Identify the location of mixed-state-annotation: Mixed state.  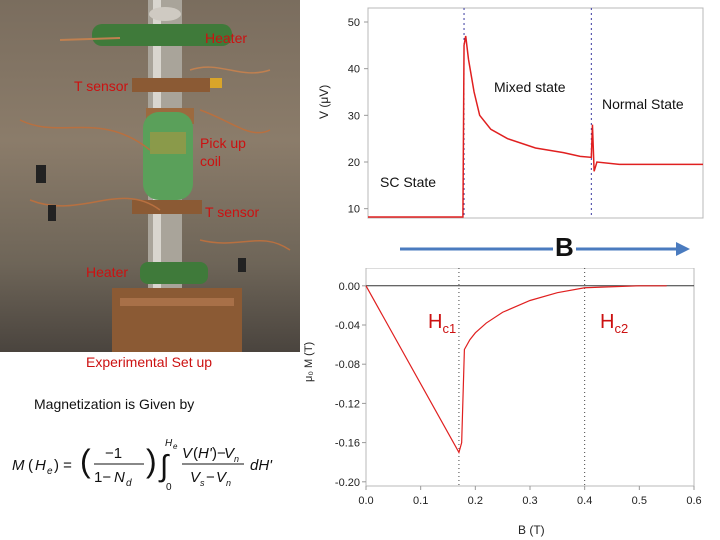
(530, 87).